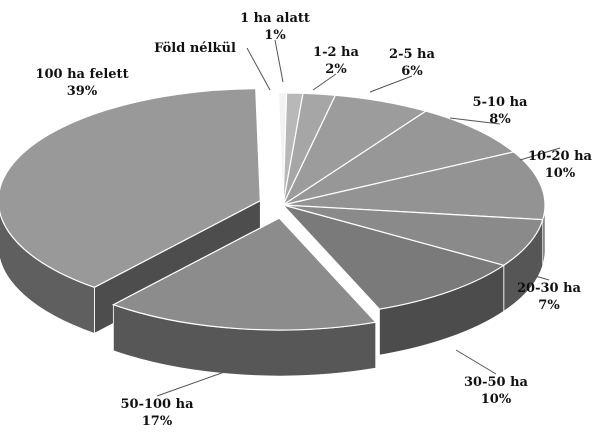 The image size is (603, 439). Describe the element at coordinates (549, 297) in the screenshot. I see `label-6: 20-30 ha 7%` at that location.